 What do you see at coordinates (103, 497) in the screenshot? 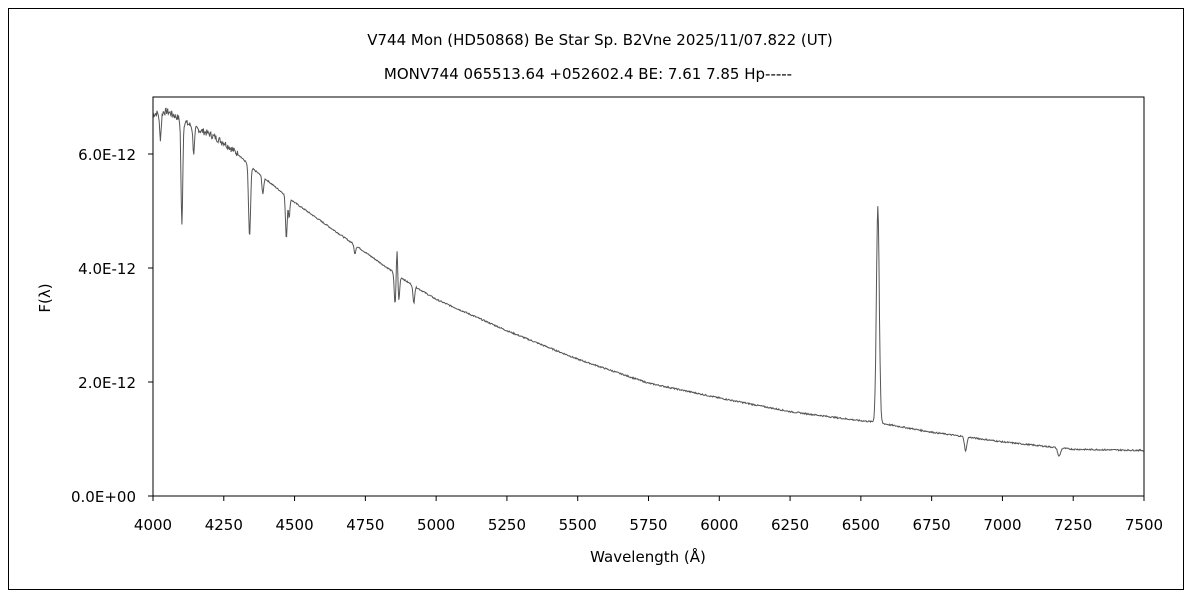
I see `y-tick-label: 0.0E+00` at bounding box center [103, 497].